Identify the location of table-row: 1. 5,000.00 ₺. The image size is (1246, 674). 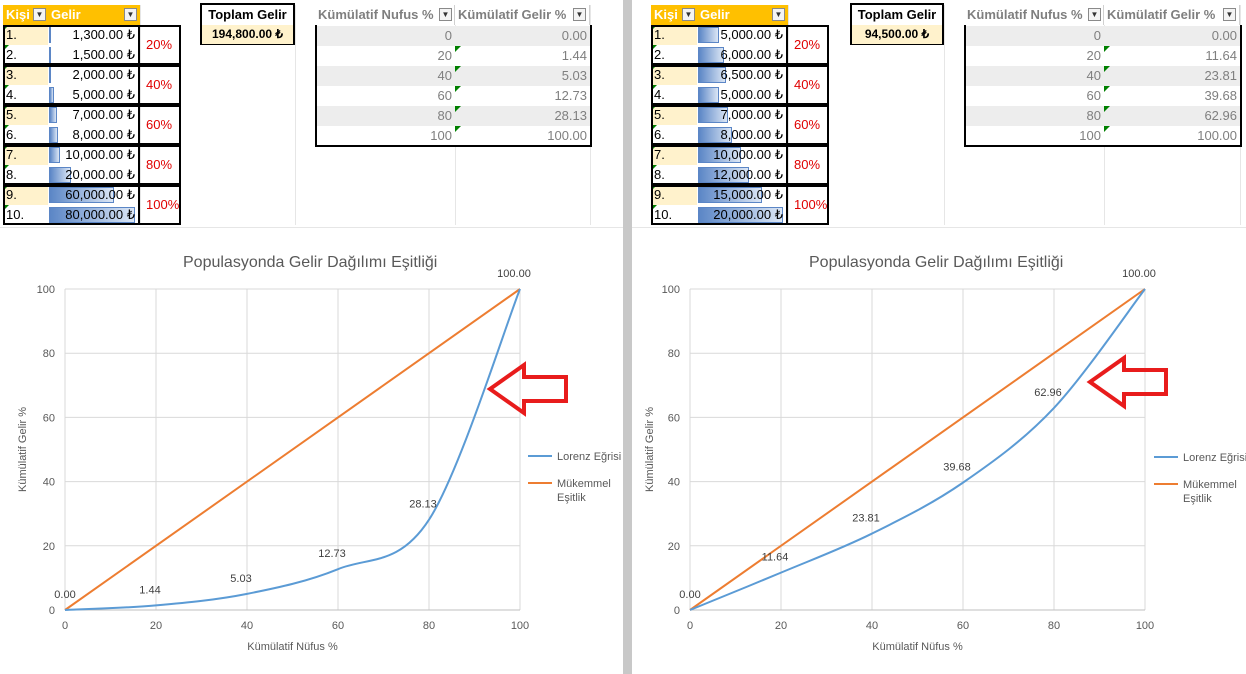
(719, 35).